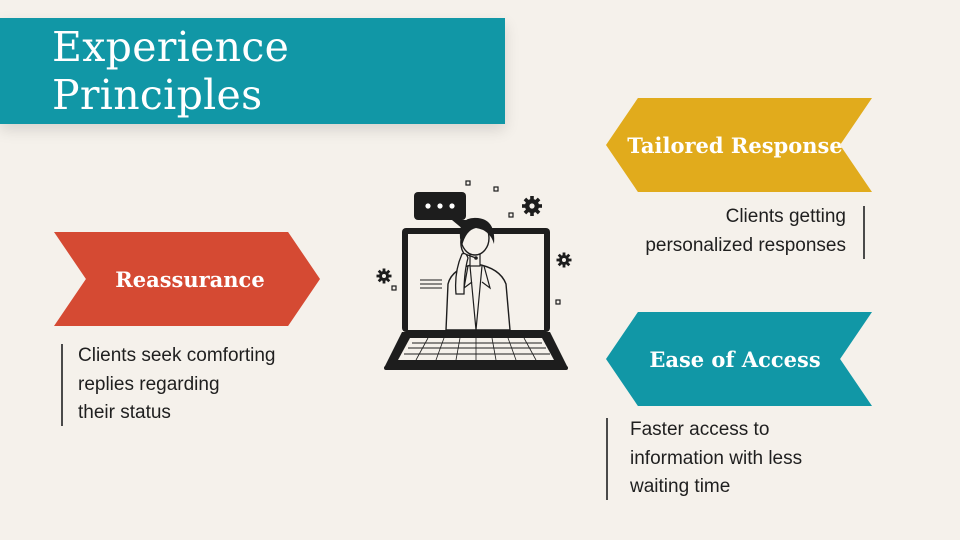 Image resolution: width=960 pixels, height=540 pixels. What do you see at coordinates (735, 359) in the screenshot?
I see `ease-of-access-label: Ease of Access` at bounding box center [735, 359].